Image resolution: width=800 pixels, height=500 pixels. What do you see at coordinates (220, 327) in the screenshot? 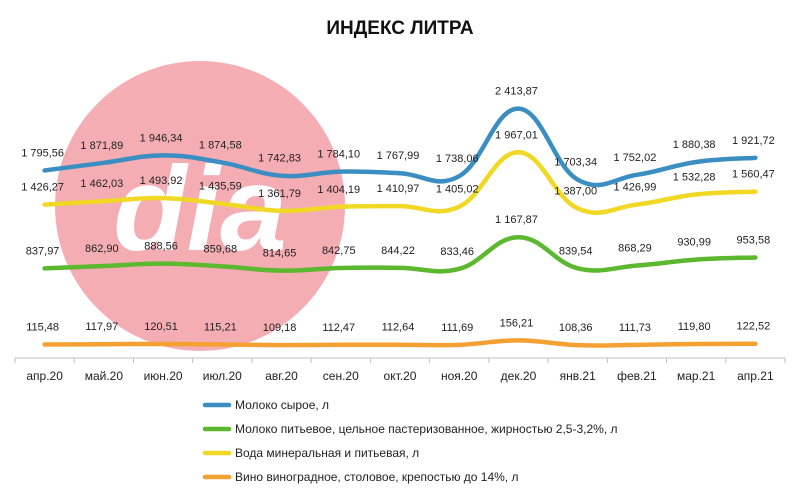
I see `data-label: 115,21` at bounding box center [220, 327].